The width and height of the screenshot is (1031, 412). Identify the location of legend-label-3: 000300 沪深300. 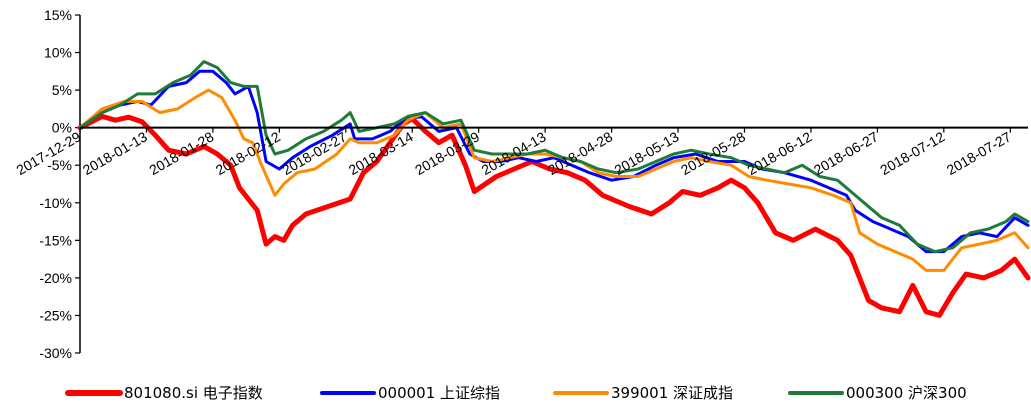
(906, 393).